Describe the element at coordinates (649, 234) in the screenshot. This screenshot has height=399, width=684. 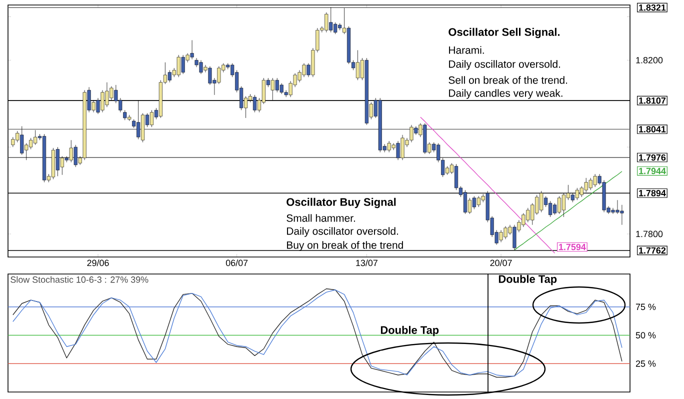
I see `y-tick-label: 1.7800` at that location.